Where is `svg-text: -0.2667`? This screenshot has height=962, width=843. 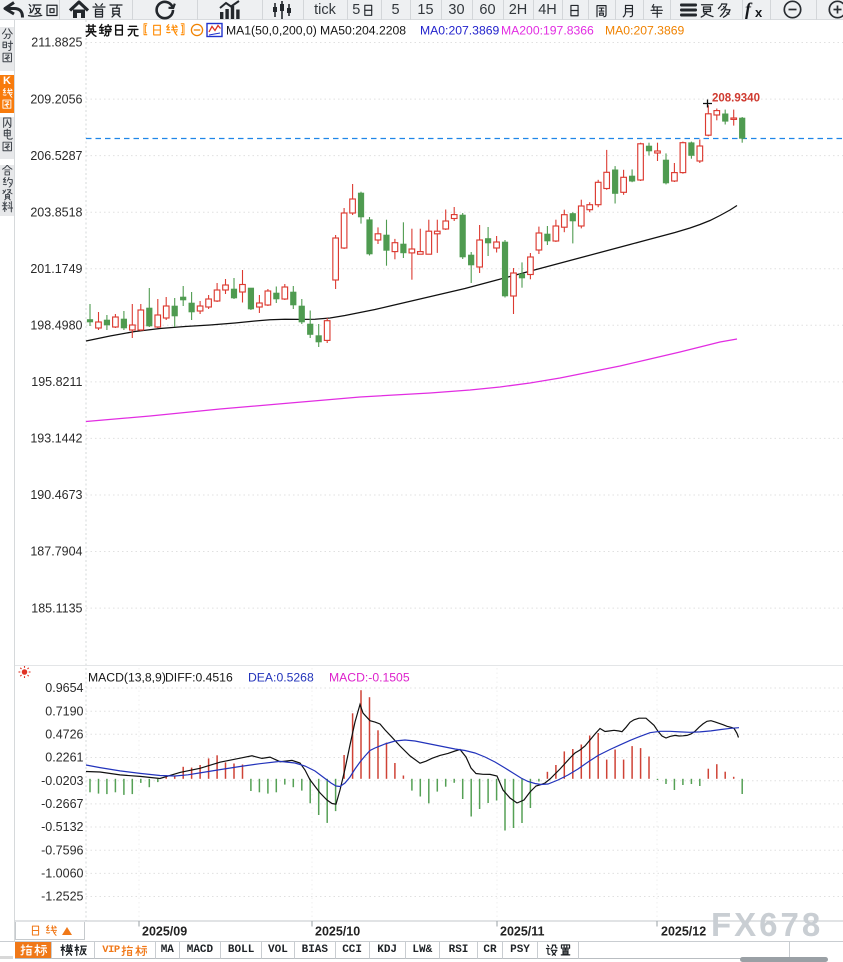
svg-text: -0.2667 is located at coordinates (62, 804).